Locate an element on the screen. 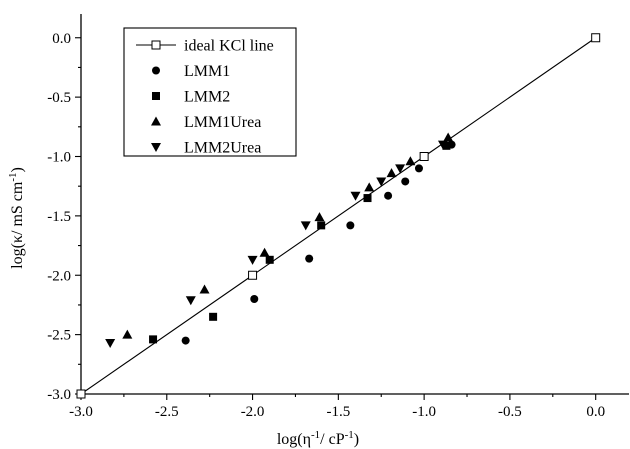 This screenshot has width=630, height=449. x-tick-label: -3.0 is located at coordinates (81, 412).